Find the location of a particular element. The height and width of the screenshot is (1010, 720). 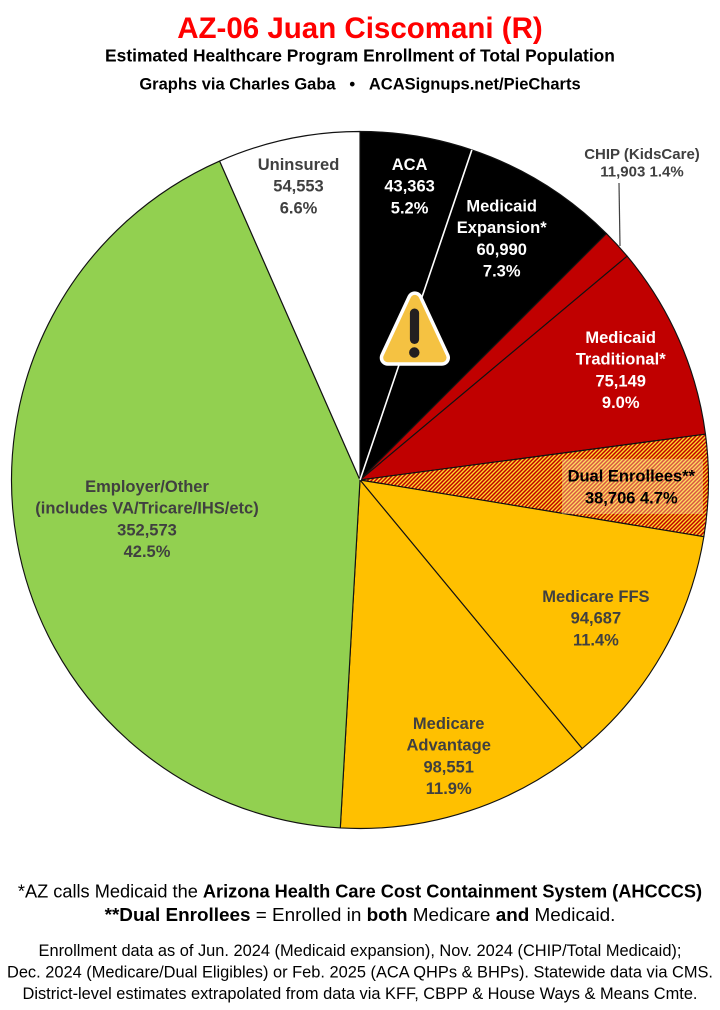

svg-text: 6.6% is located at coordinates (299, 208).